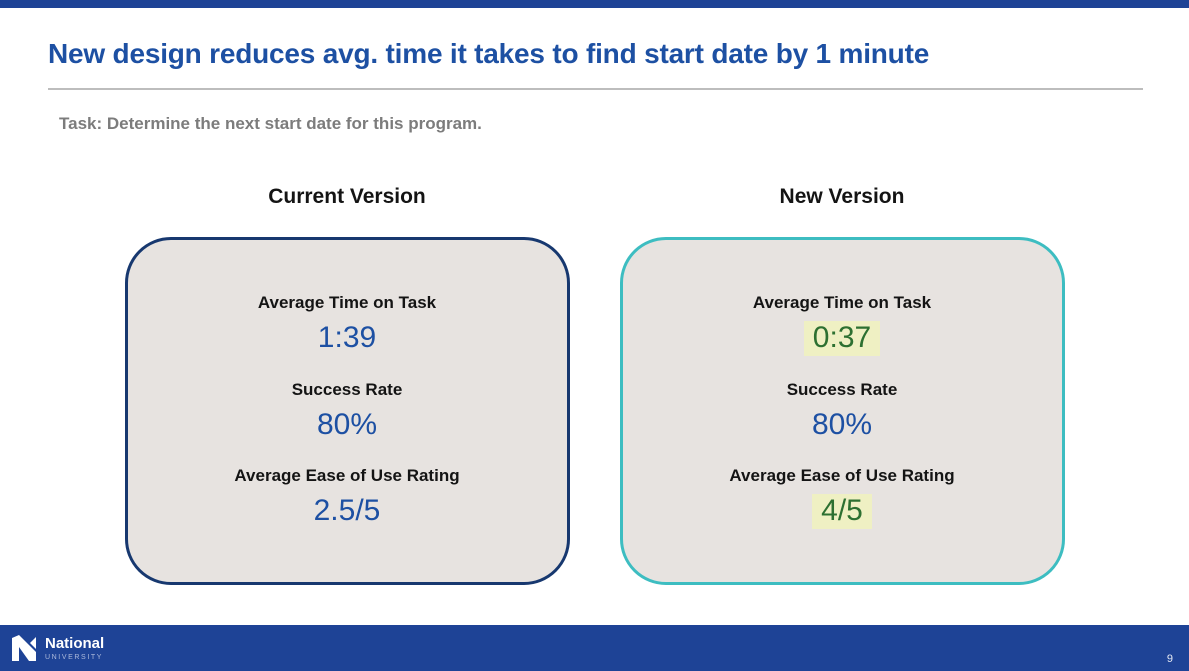  What do you see at coordinates (842, 196) in the screenshot?
I see `new-version-heading: New Version` at bounding box center [842, 196].